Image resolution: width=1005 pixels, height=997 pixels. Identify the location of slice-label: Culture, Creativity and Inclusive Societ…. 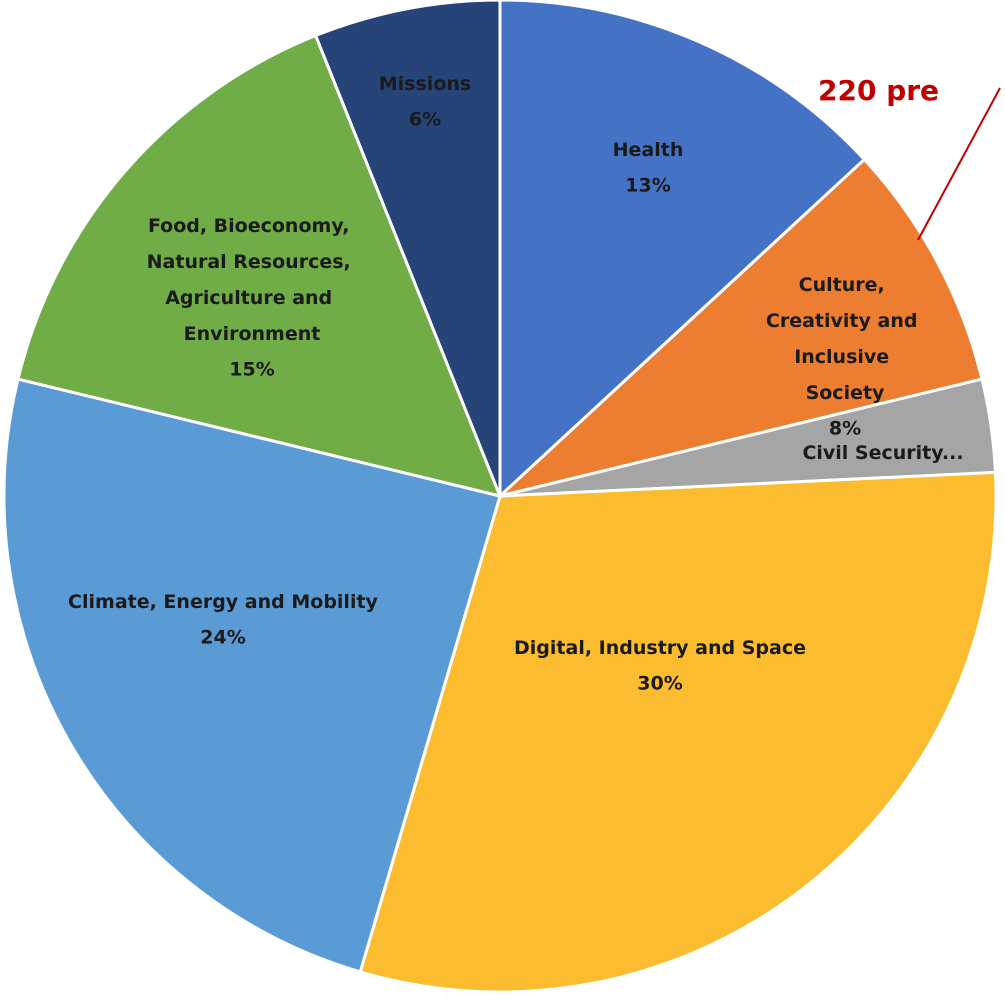
(845, 339).